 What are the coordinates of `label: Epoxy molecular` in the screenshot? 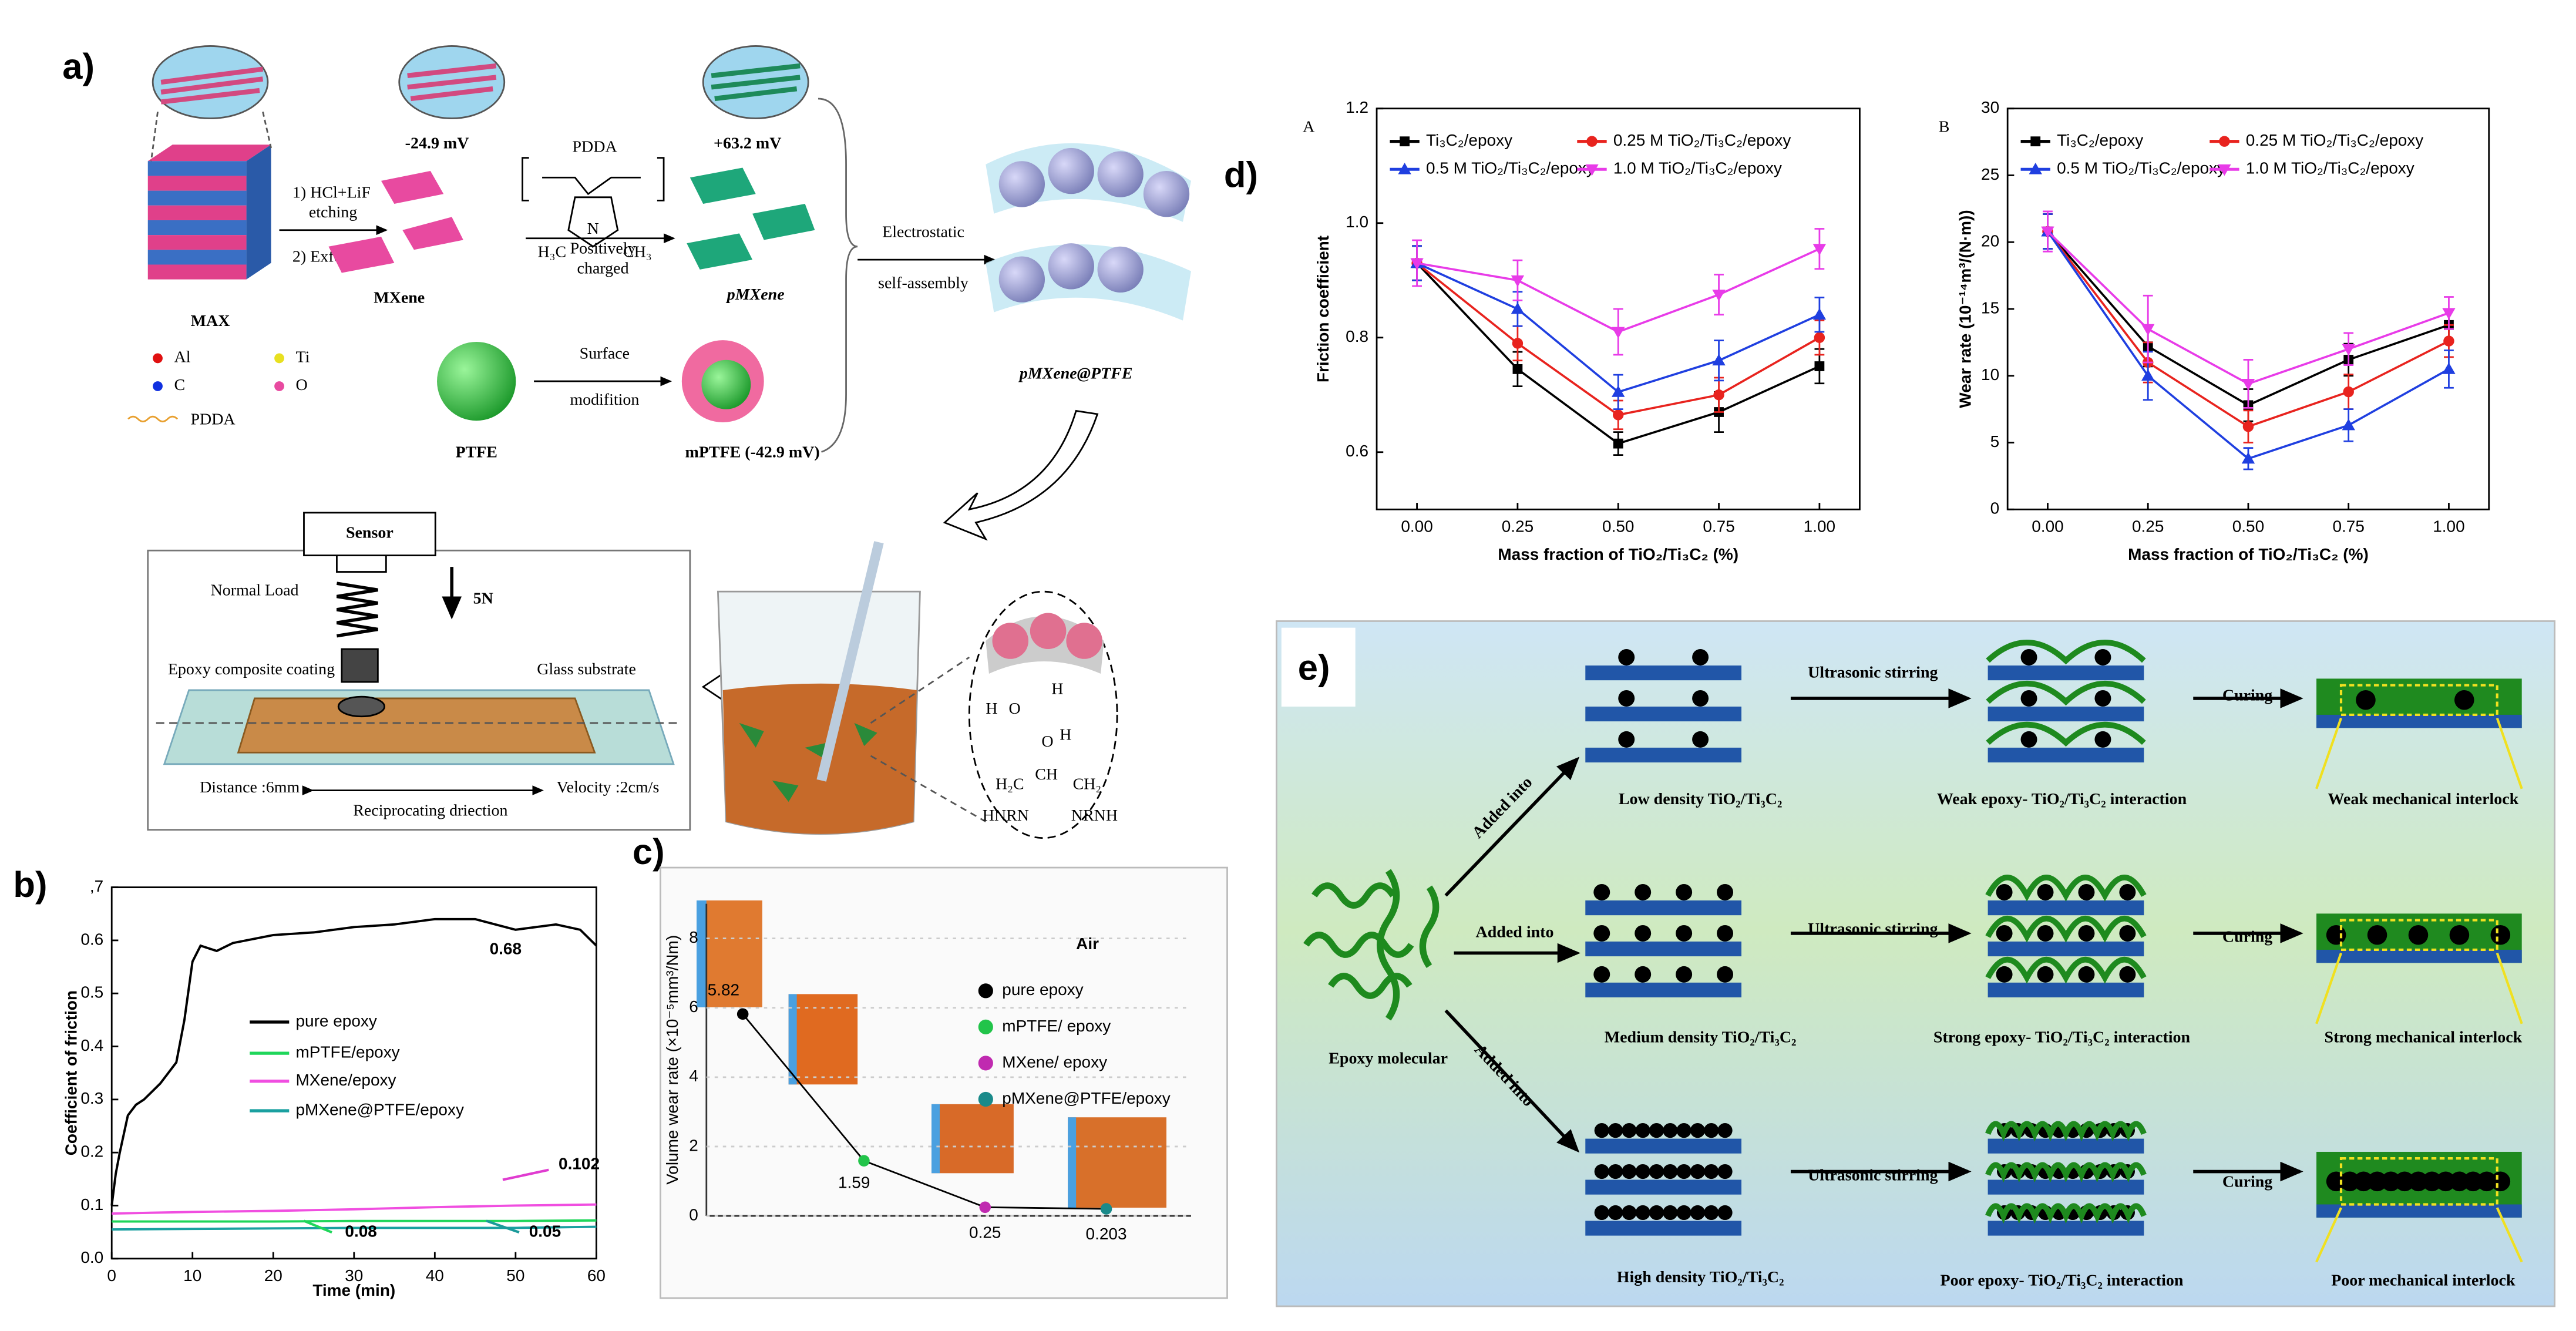 It's located at (1388, 1059).